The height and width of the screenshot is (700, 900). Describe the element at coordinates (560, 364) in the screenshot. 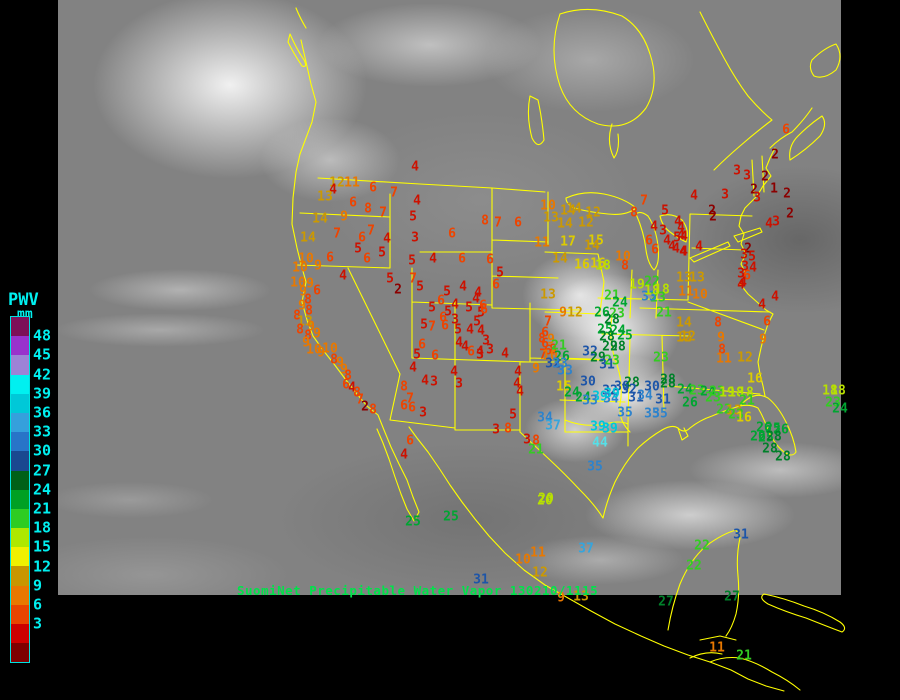

I see `station-pwv-value: 33` at that location.